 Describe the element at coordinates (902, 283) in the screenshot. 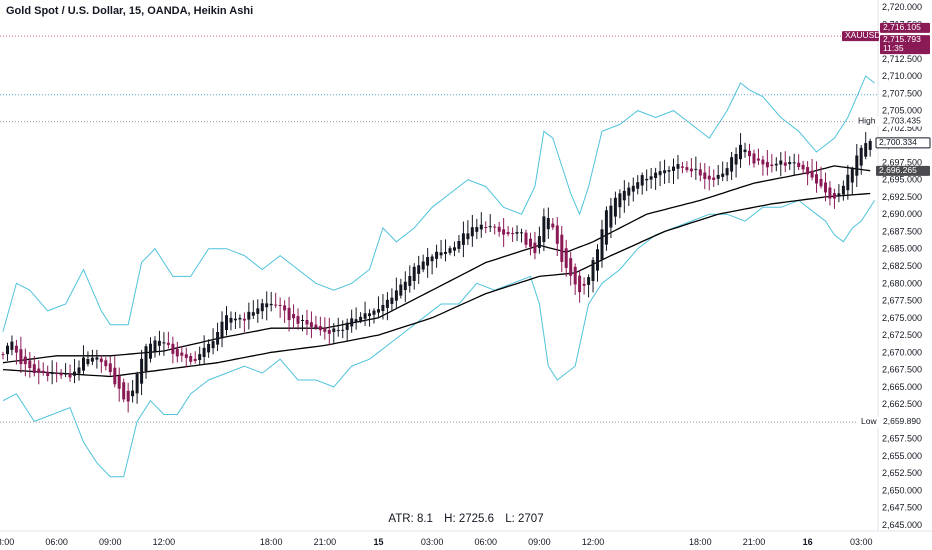

I see `price-tick-label: 2,680.000` at that location.